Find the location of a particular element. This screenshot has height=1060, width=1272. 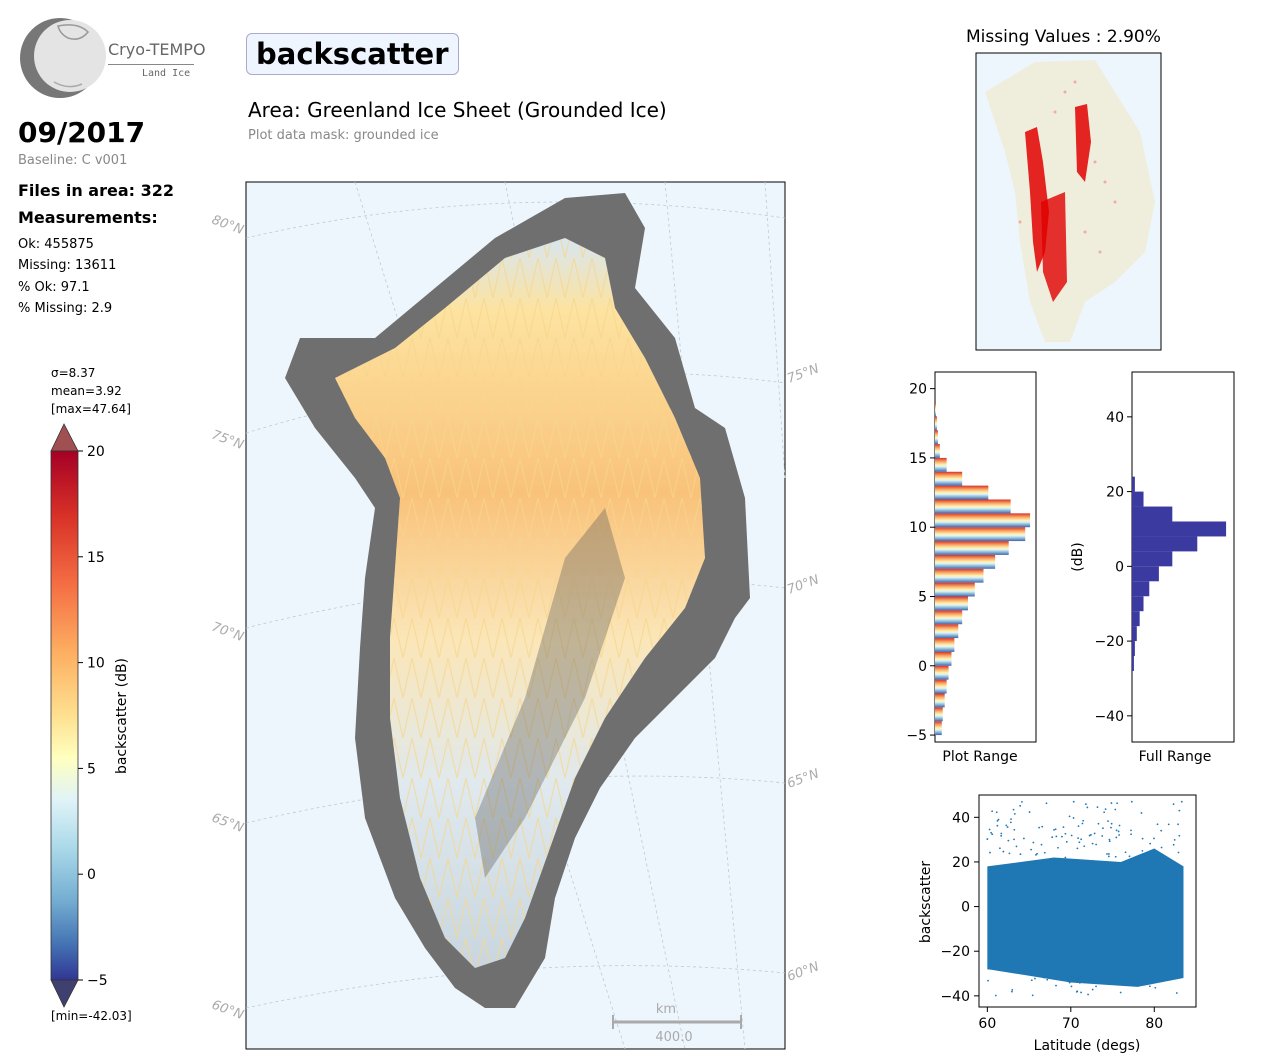

colorbar-min-extend is located at coordinates (64, 993).